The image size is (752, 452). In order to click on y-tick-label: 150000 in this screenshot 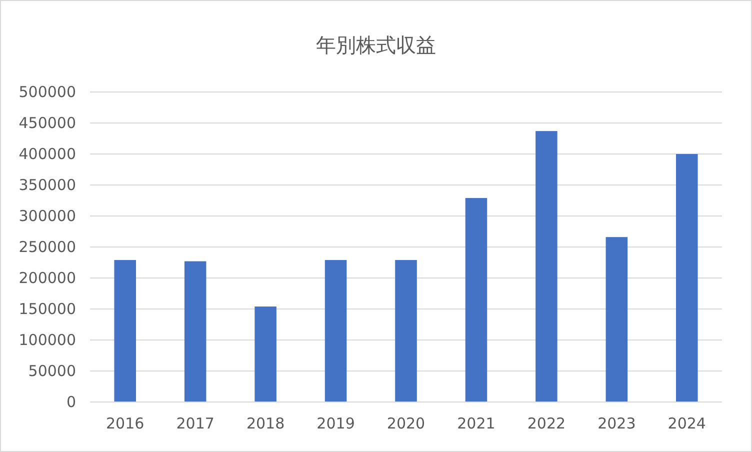, I will do `click(47, 309)`.